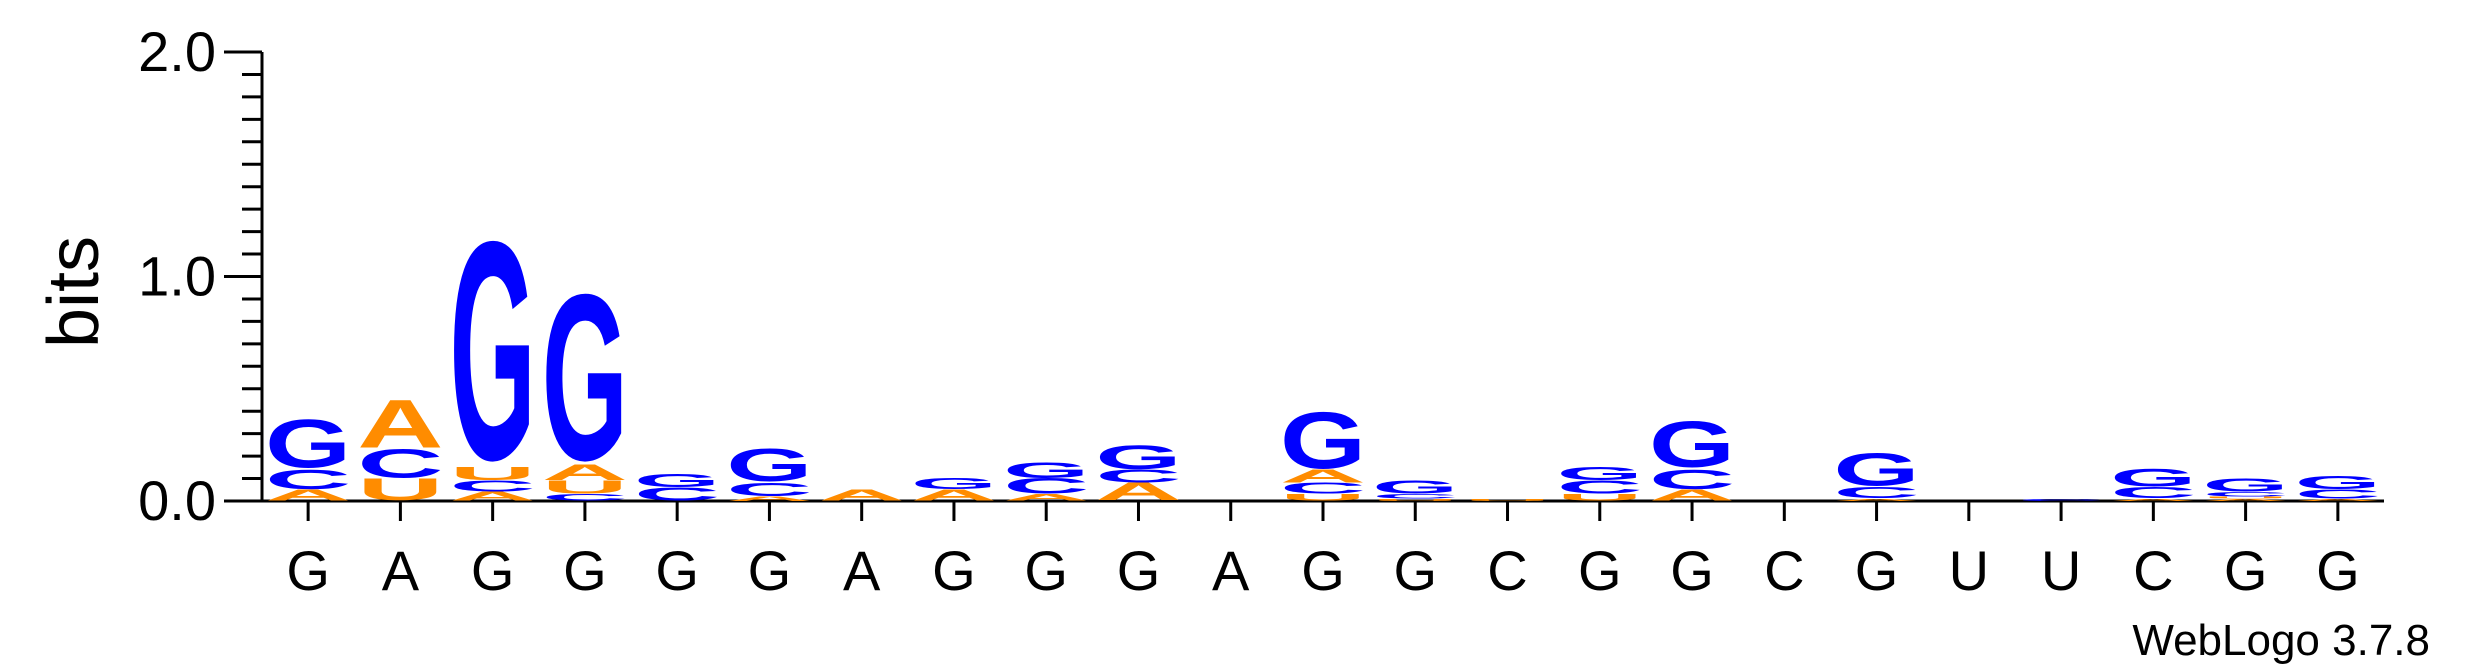  I want to click on y-axis-title: bits, so click(74, 292).